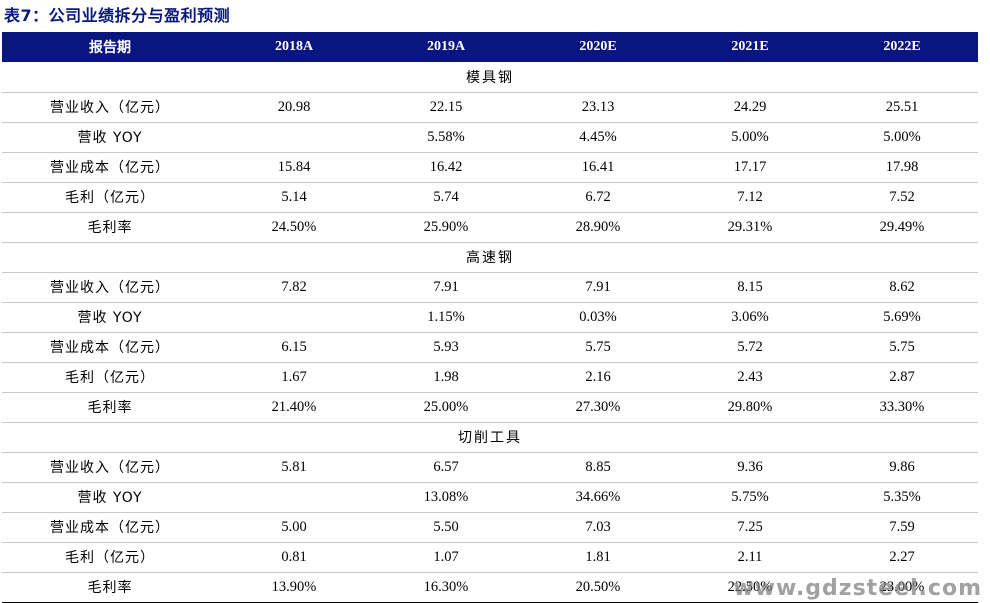 Image resolution: width=990 pixels, height=603 pixels. I want to click on table-cell: 8.85, so click(598, 467).